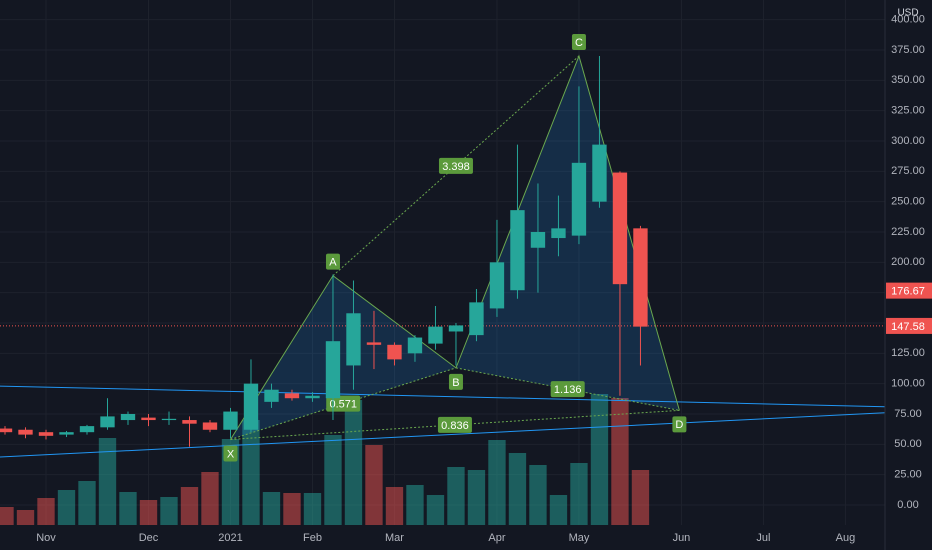 The image size is (932, 550). What do you see at coordinates (908, 232) in the screenshot?
I see `y-tick-label: 225.00` at bounding box center [908, 232].